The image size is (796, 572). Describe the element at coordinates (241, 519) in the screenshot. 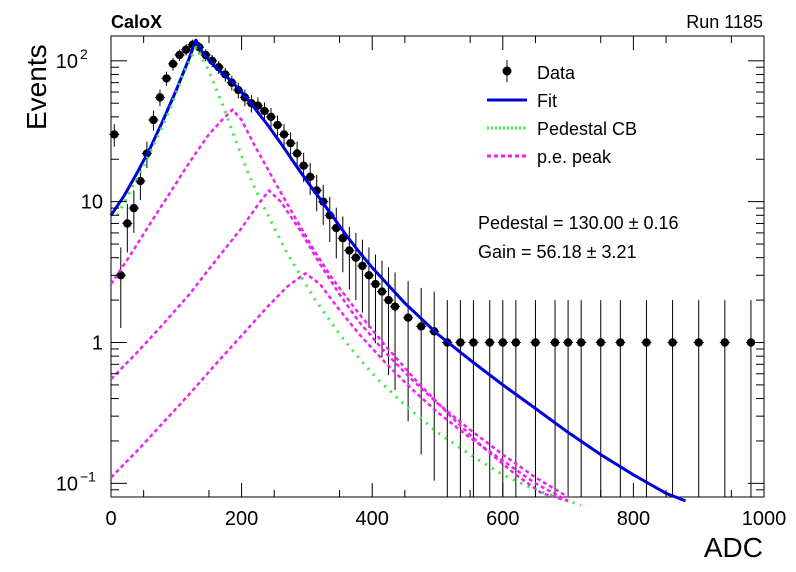

I see `x-tick-label: 200` at that location.